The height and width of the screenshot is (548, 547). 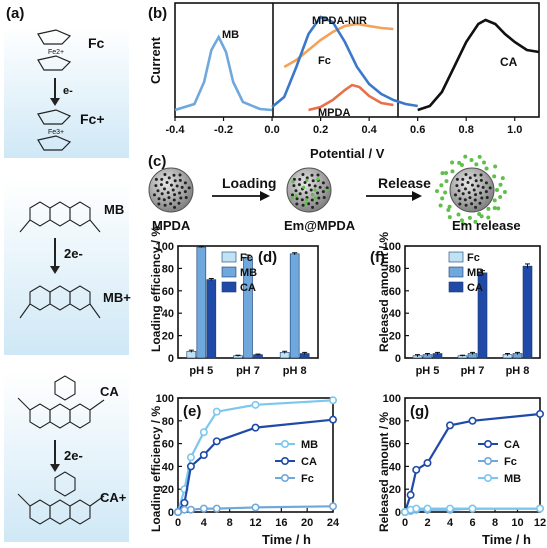 I want to click on y-tick-label: 0, so click(x=171, y=359).